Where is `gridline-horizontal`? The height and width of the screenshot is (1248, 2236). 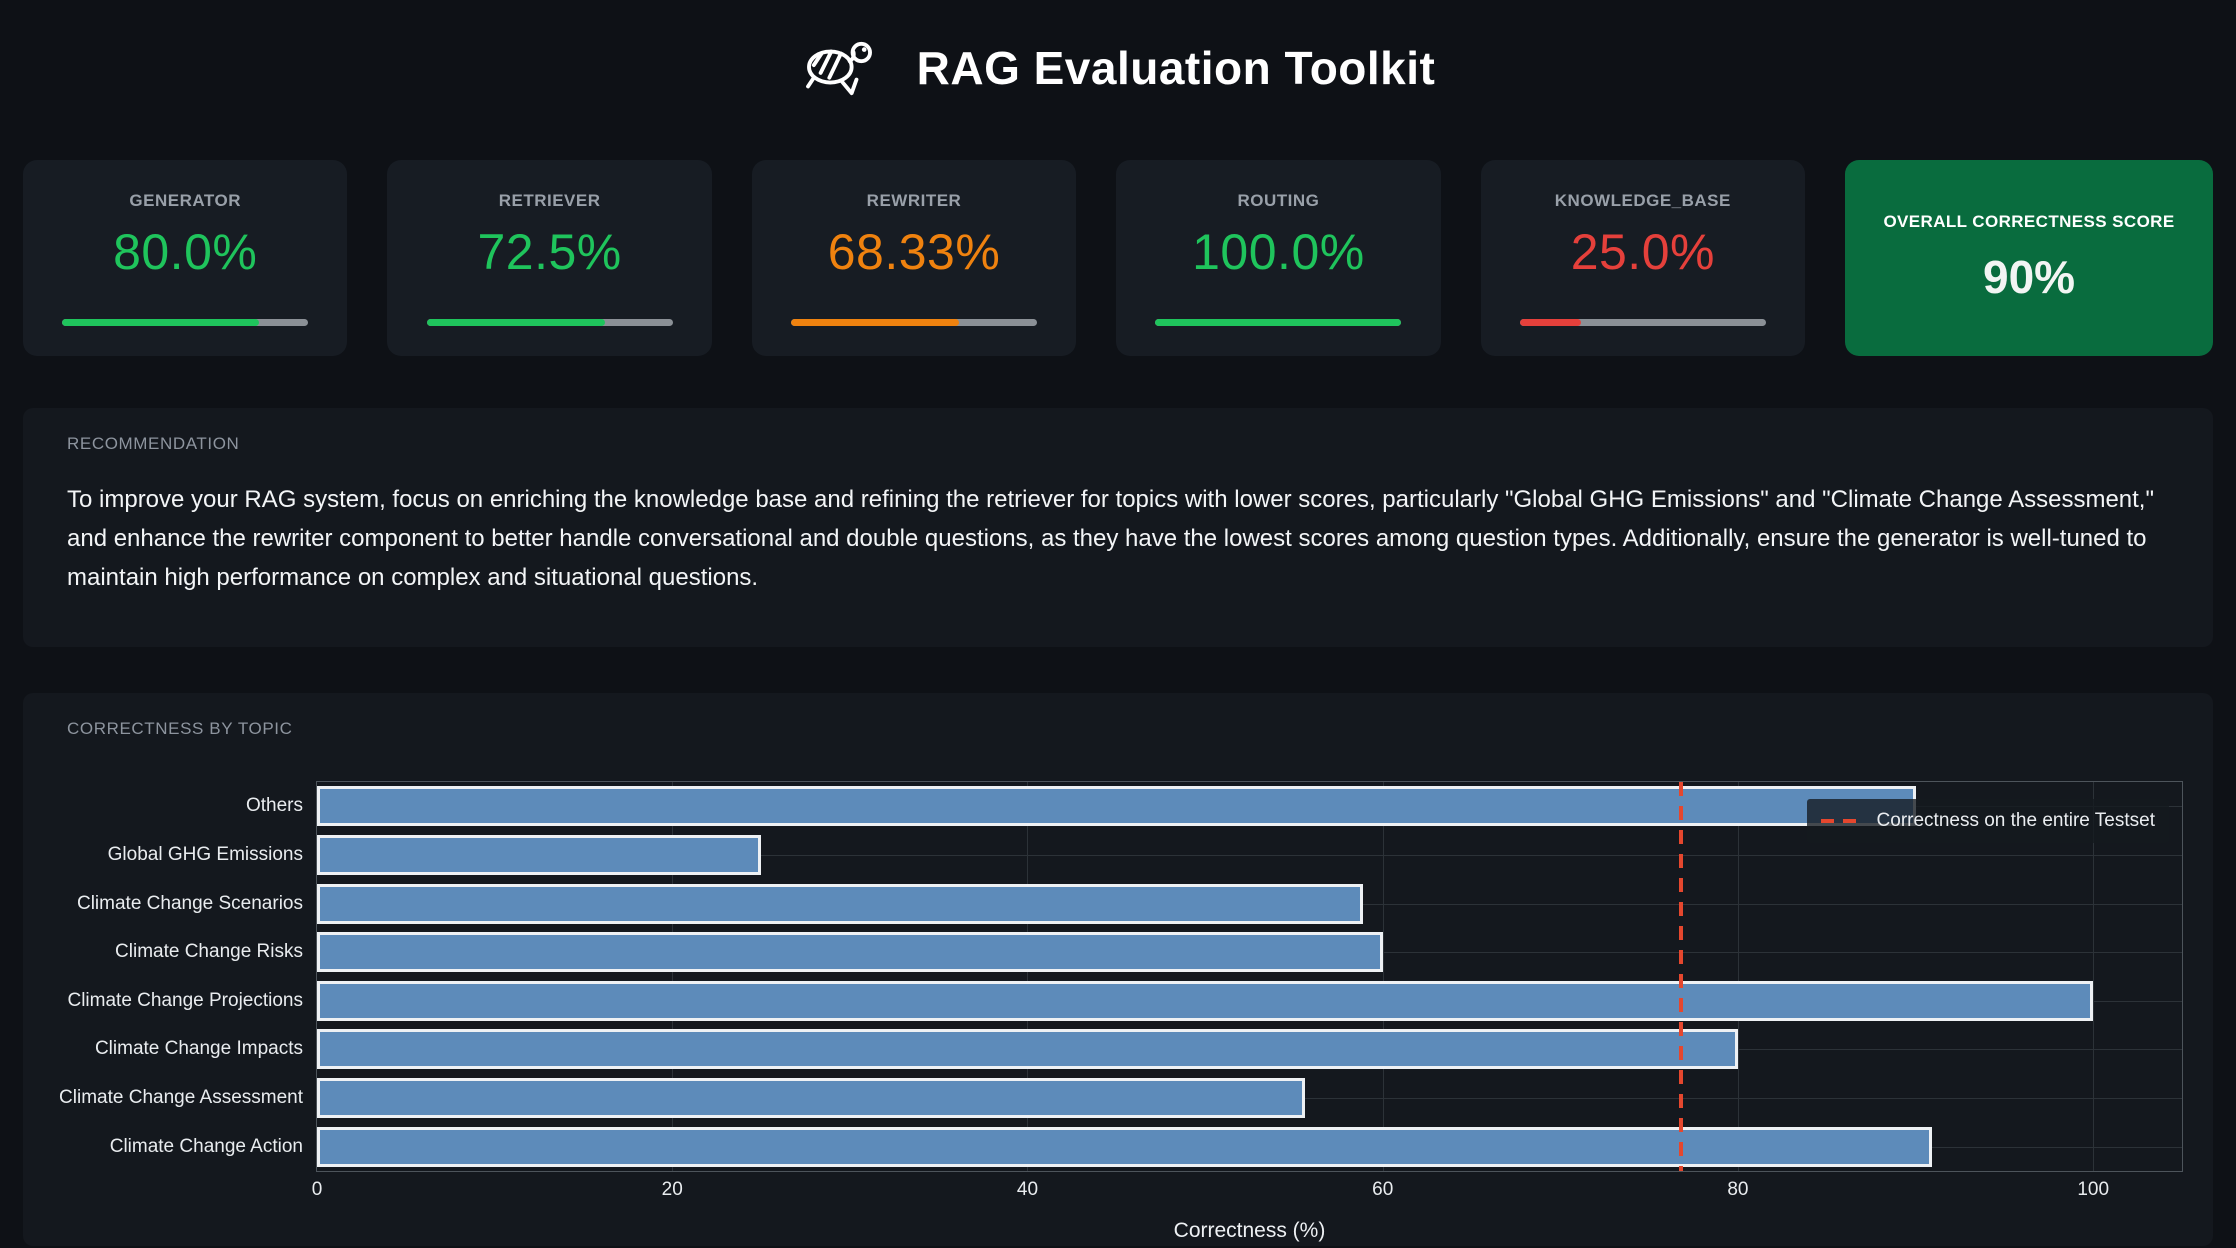 gridline-horizontal is located at coordinates (1249, 855).